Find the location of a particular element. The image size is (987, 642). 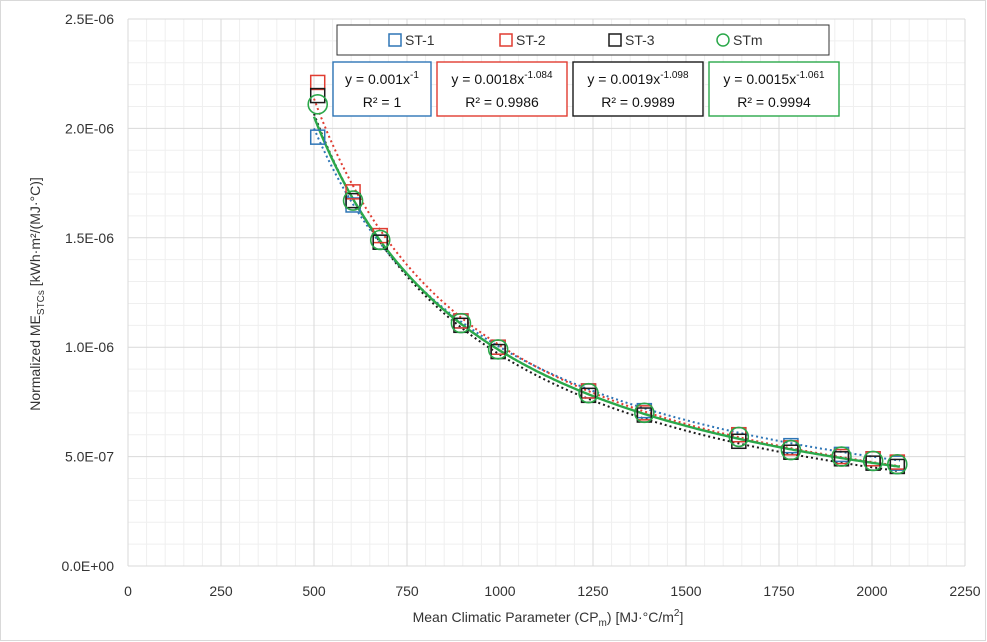

legend-box is located at coordinates (583, 40).